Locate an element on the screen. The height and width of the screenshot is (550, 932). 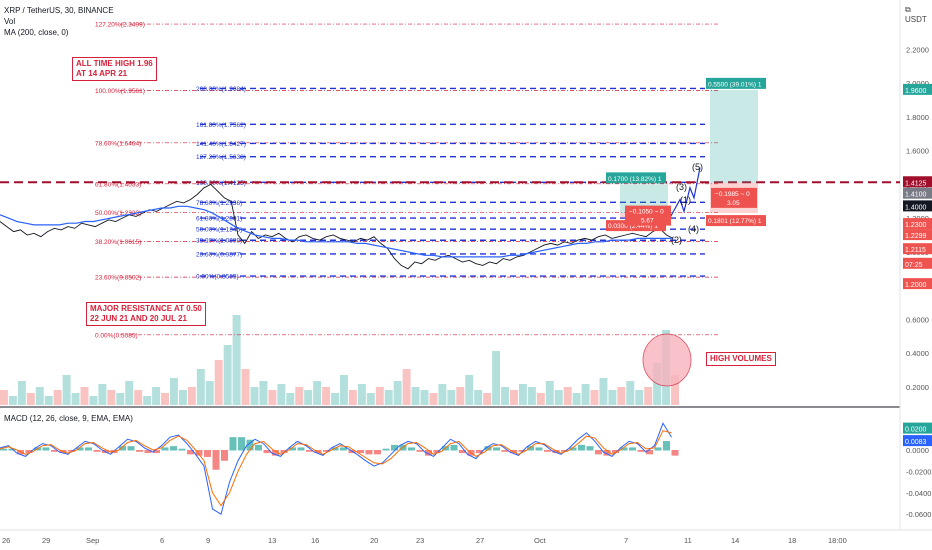
fib-level-label: 141.40%(1.6427) is located at coordinates (221, 144).